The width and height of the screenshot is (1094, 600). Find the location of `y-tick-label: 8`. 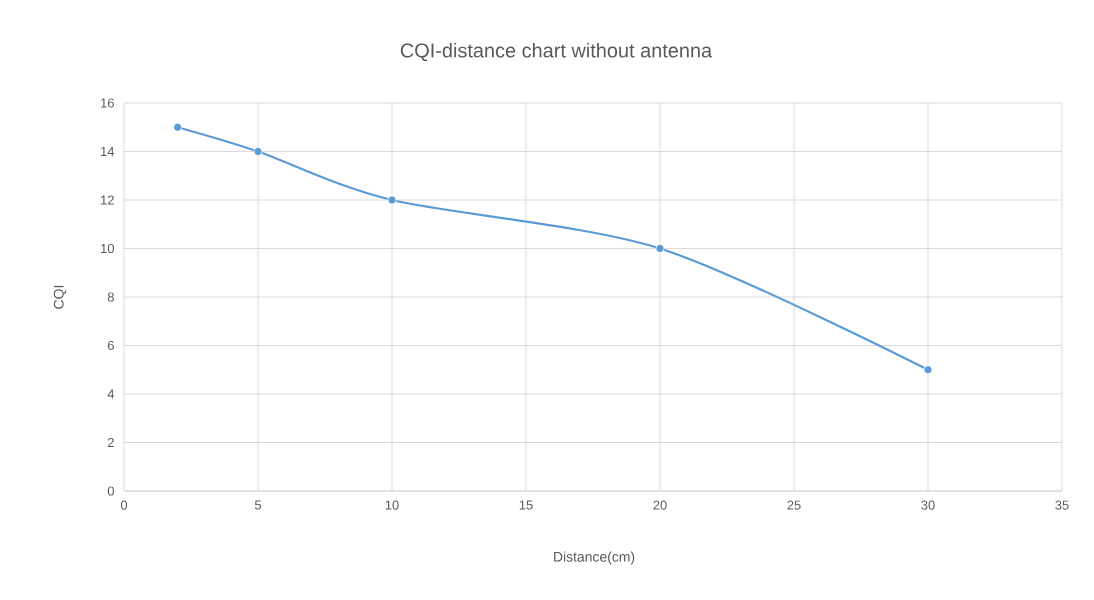

y-tick-label: 8 is located at coordinates (110, 297).